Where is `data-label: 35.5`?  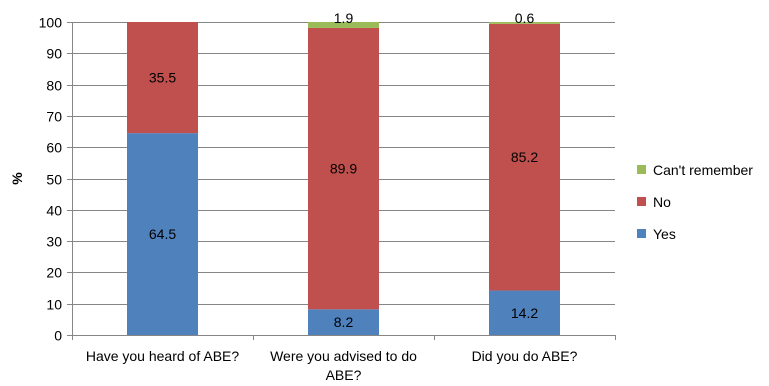 data-label: 35.5 is located at coordinates (162, 78).